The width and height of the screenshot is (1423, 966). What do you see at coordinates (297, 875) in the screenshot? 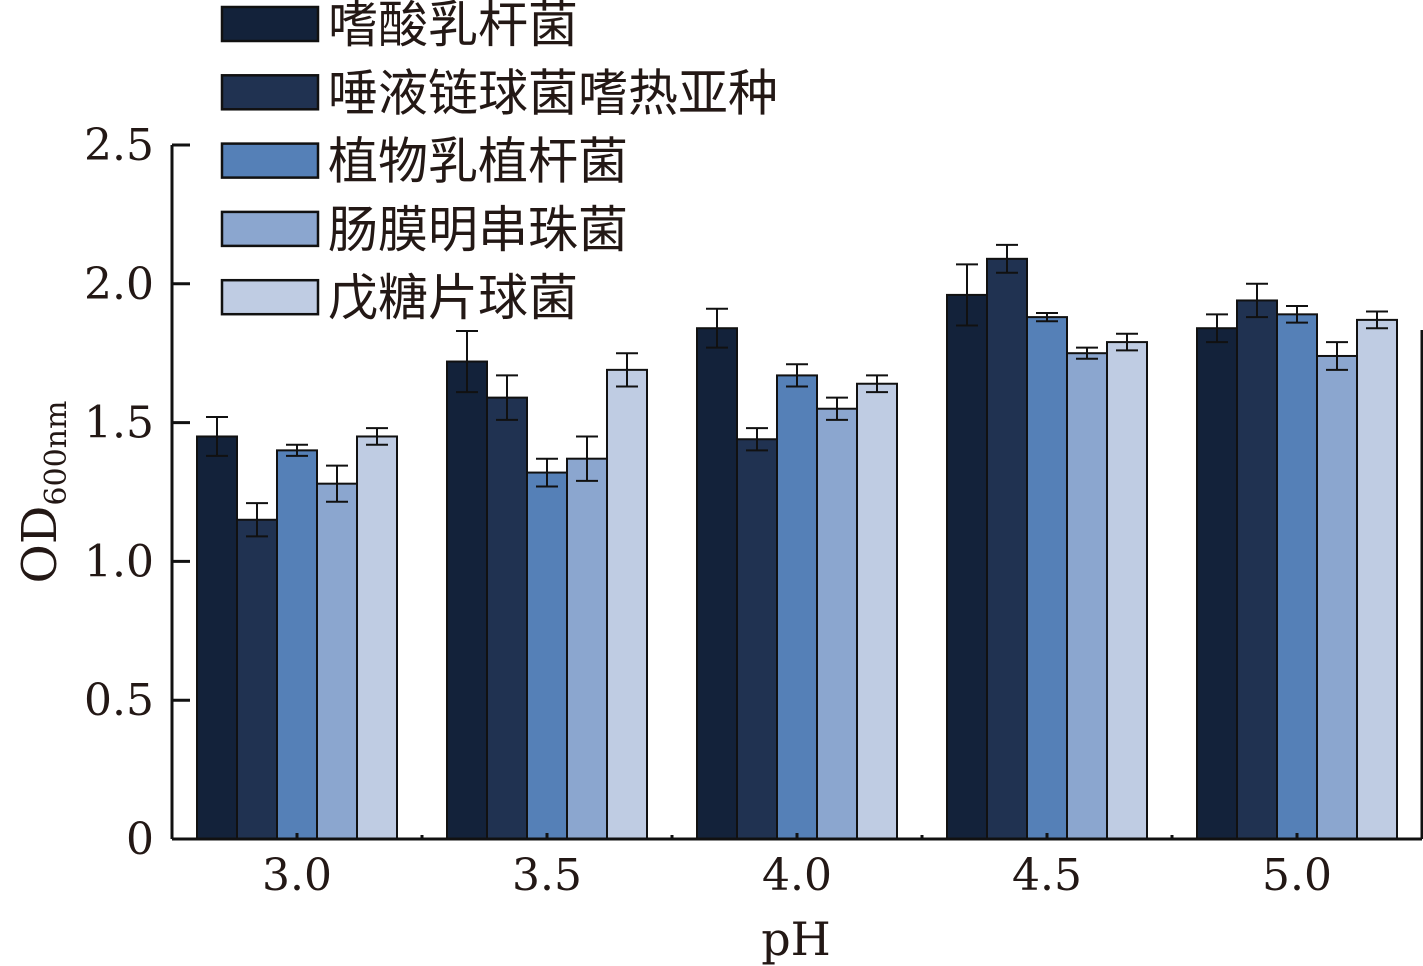
I see `x-tick-label: 3.0` at bounding box center [297, 875].